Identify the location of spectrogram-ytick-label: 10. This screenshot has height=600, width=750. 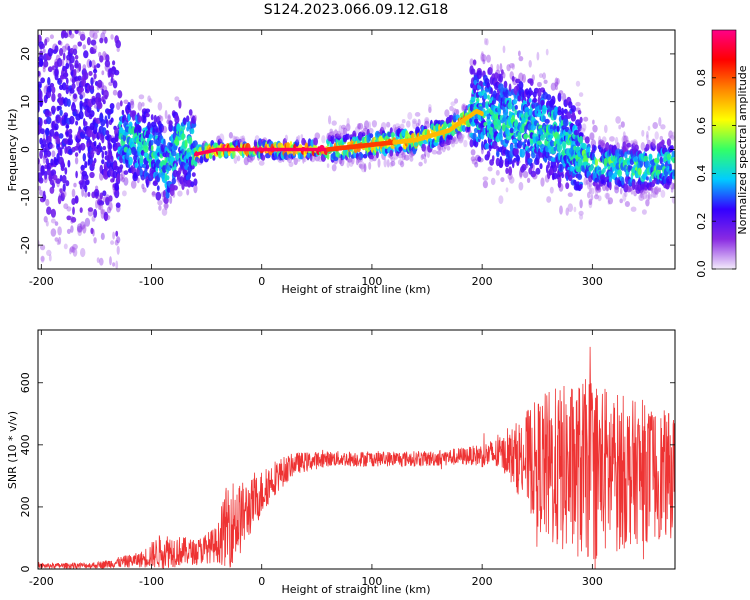
(25, 102).